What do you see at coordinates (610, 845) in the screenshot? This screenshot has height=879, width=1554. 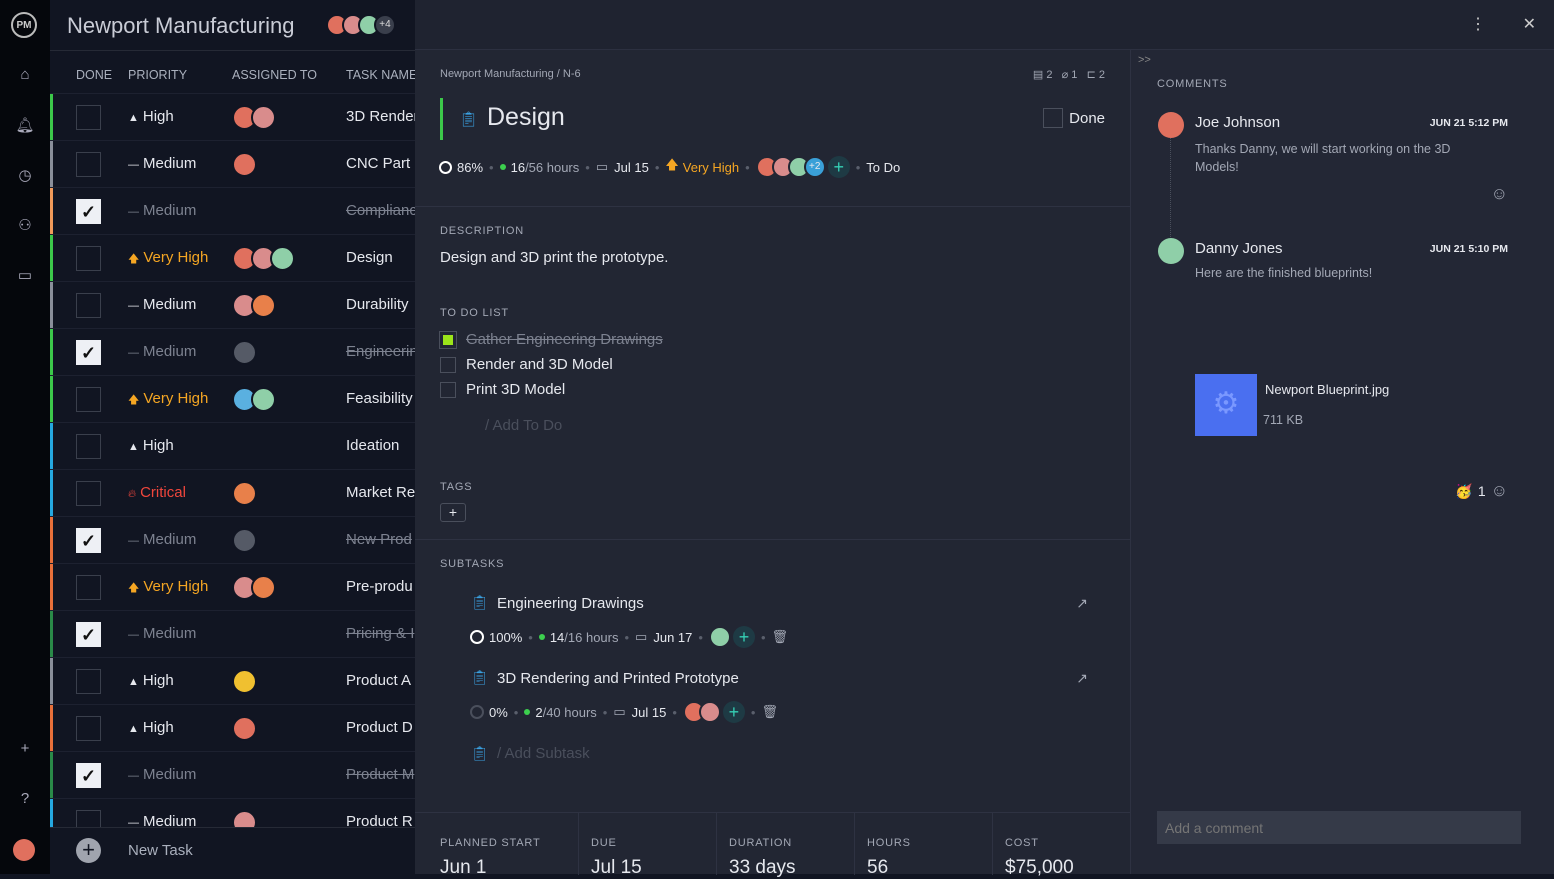 I see `summary-field: DUE Jul 15` at bounding box center [610, 845].